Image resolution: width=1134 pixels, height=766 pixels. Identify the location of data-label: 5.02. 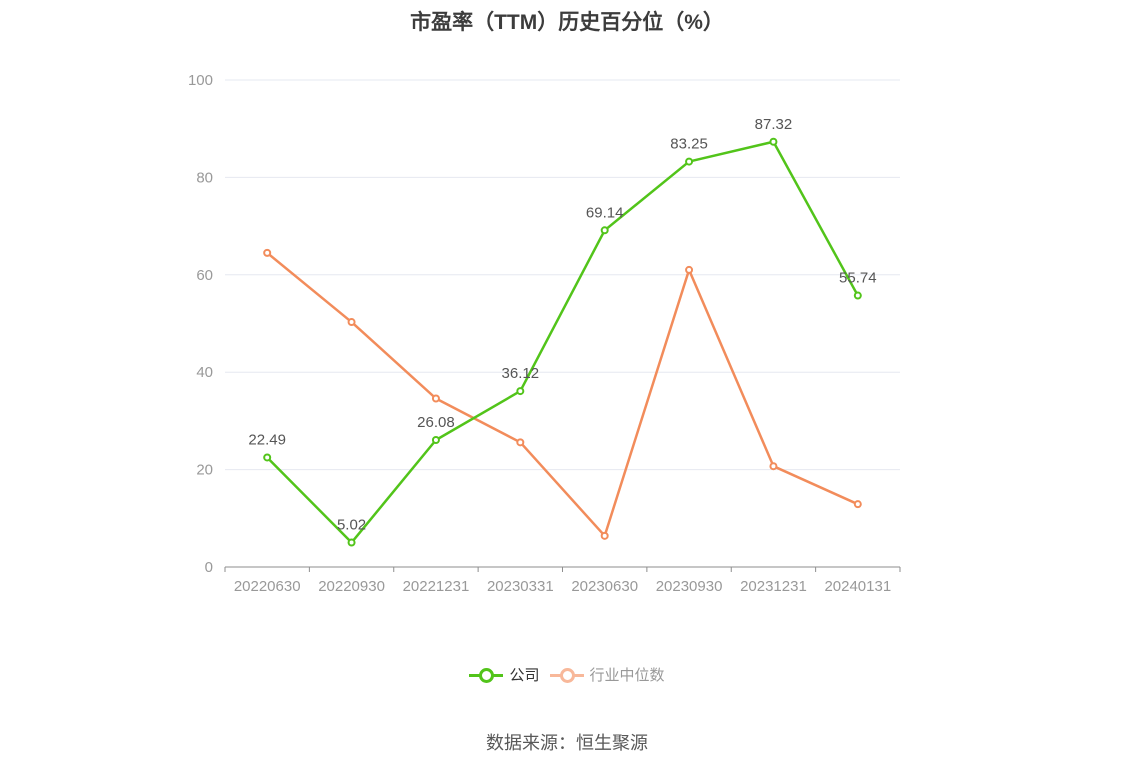
(351, 525).